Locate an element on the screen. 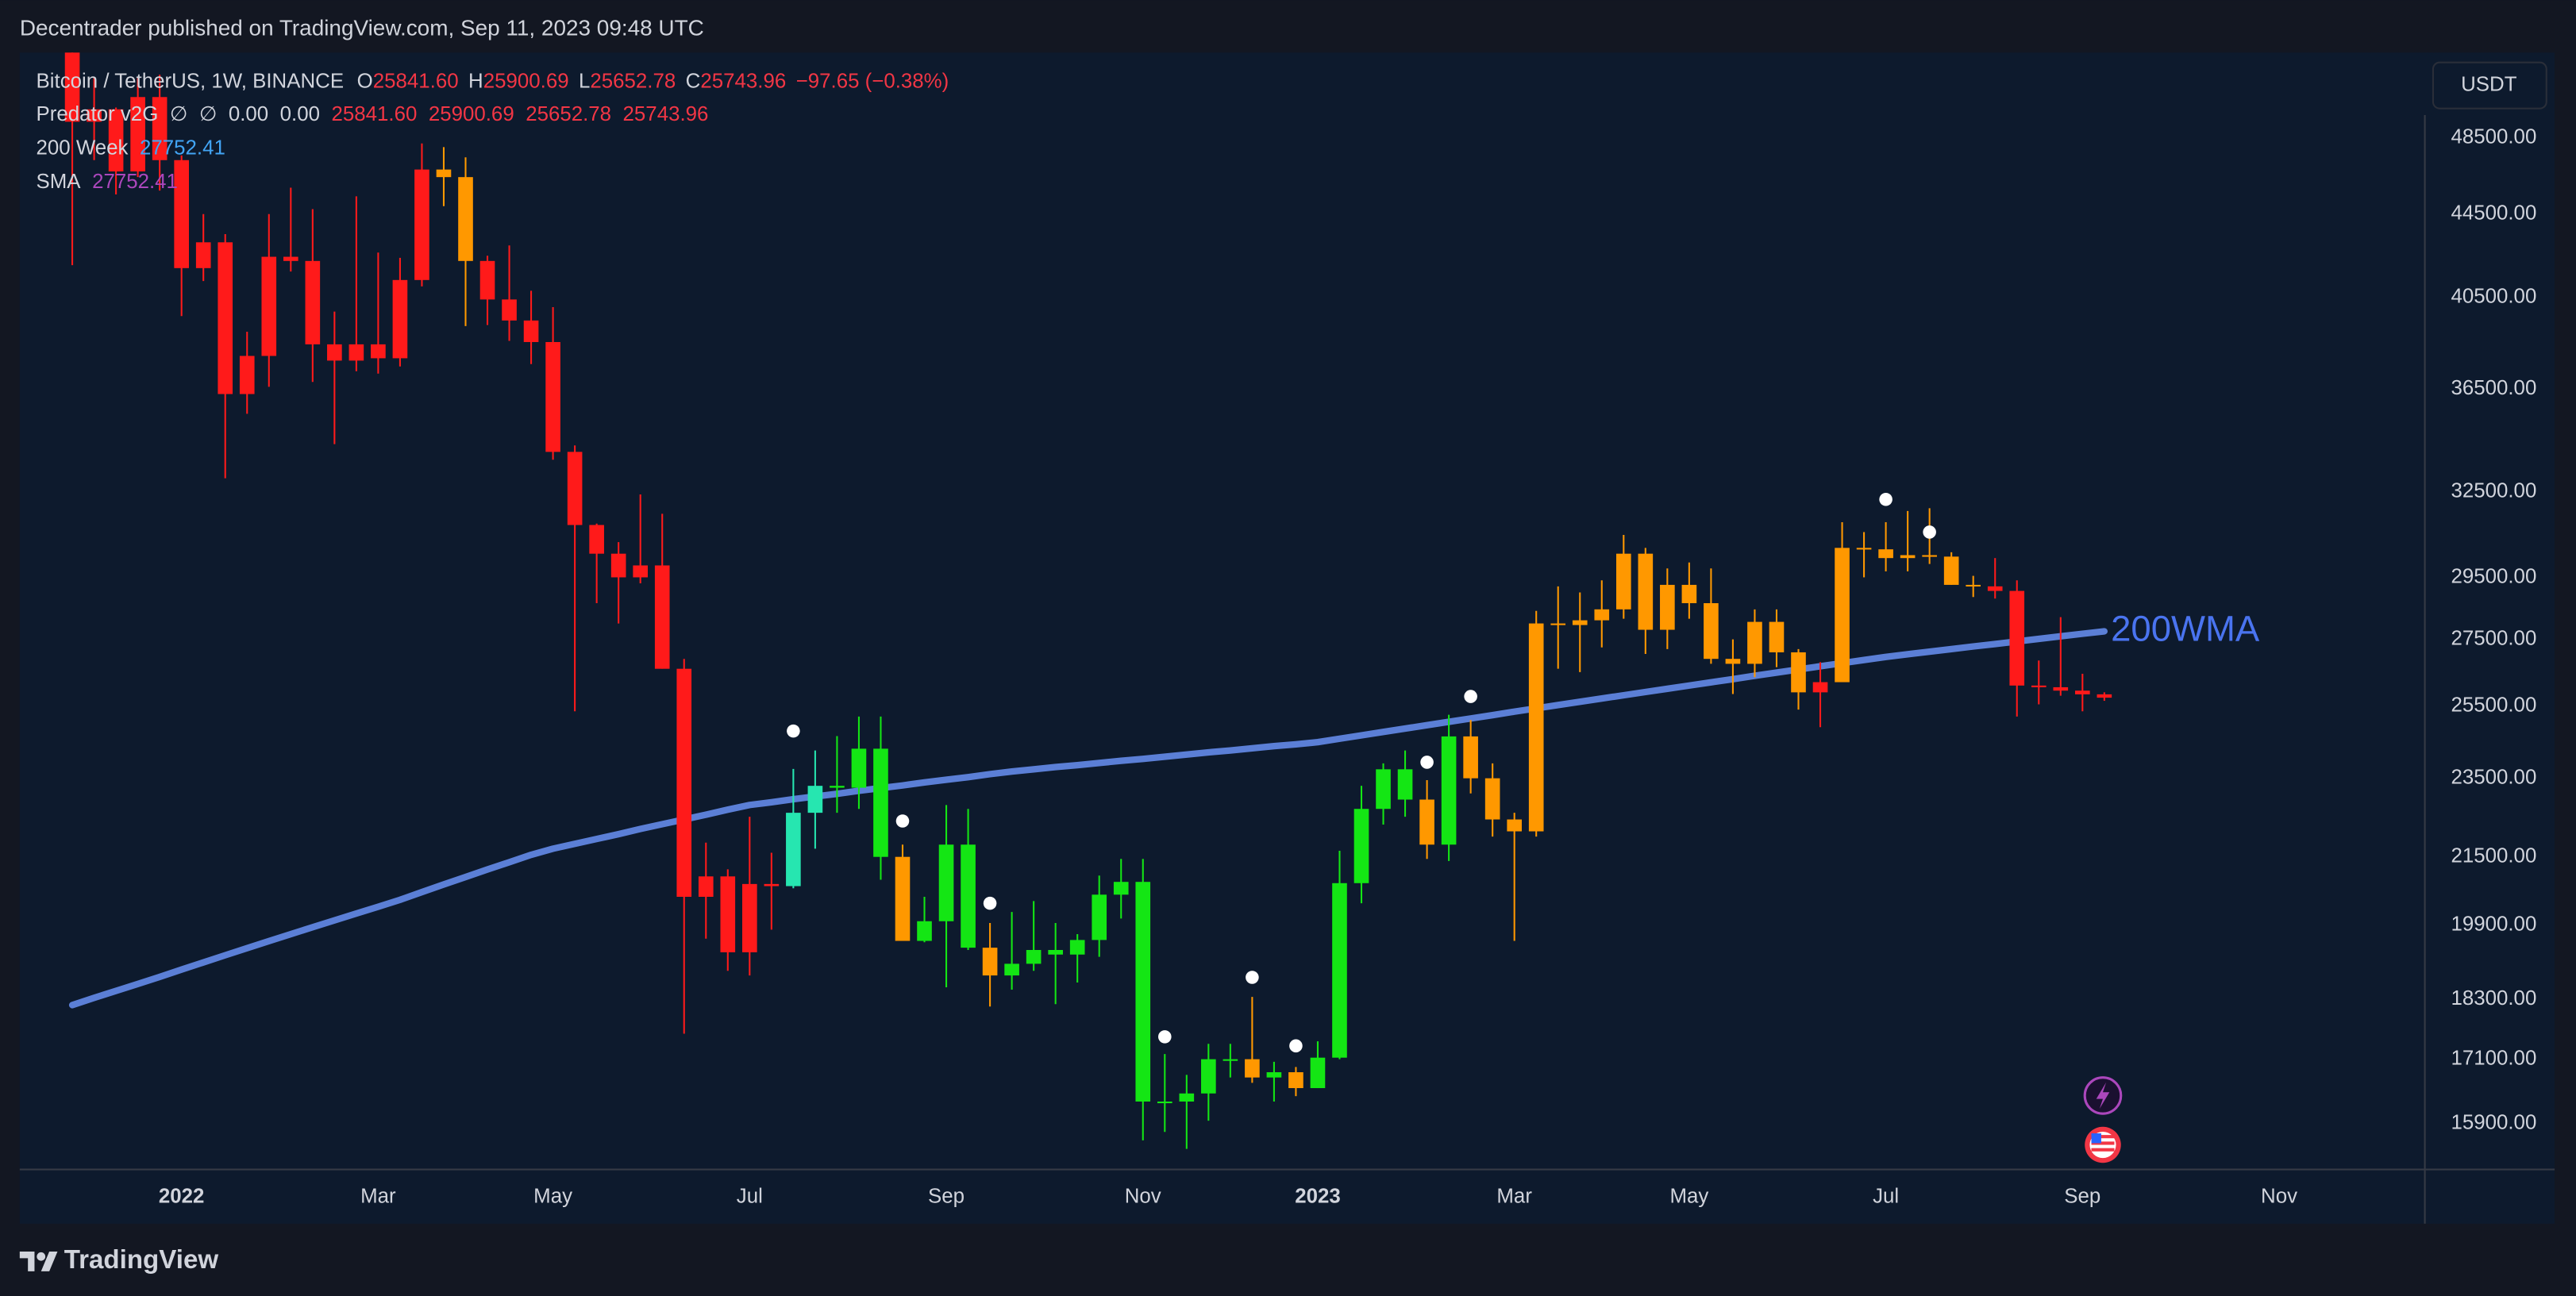  legend-item: L is located at coordinates (584, 81).